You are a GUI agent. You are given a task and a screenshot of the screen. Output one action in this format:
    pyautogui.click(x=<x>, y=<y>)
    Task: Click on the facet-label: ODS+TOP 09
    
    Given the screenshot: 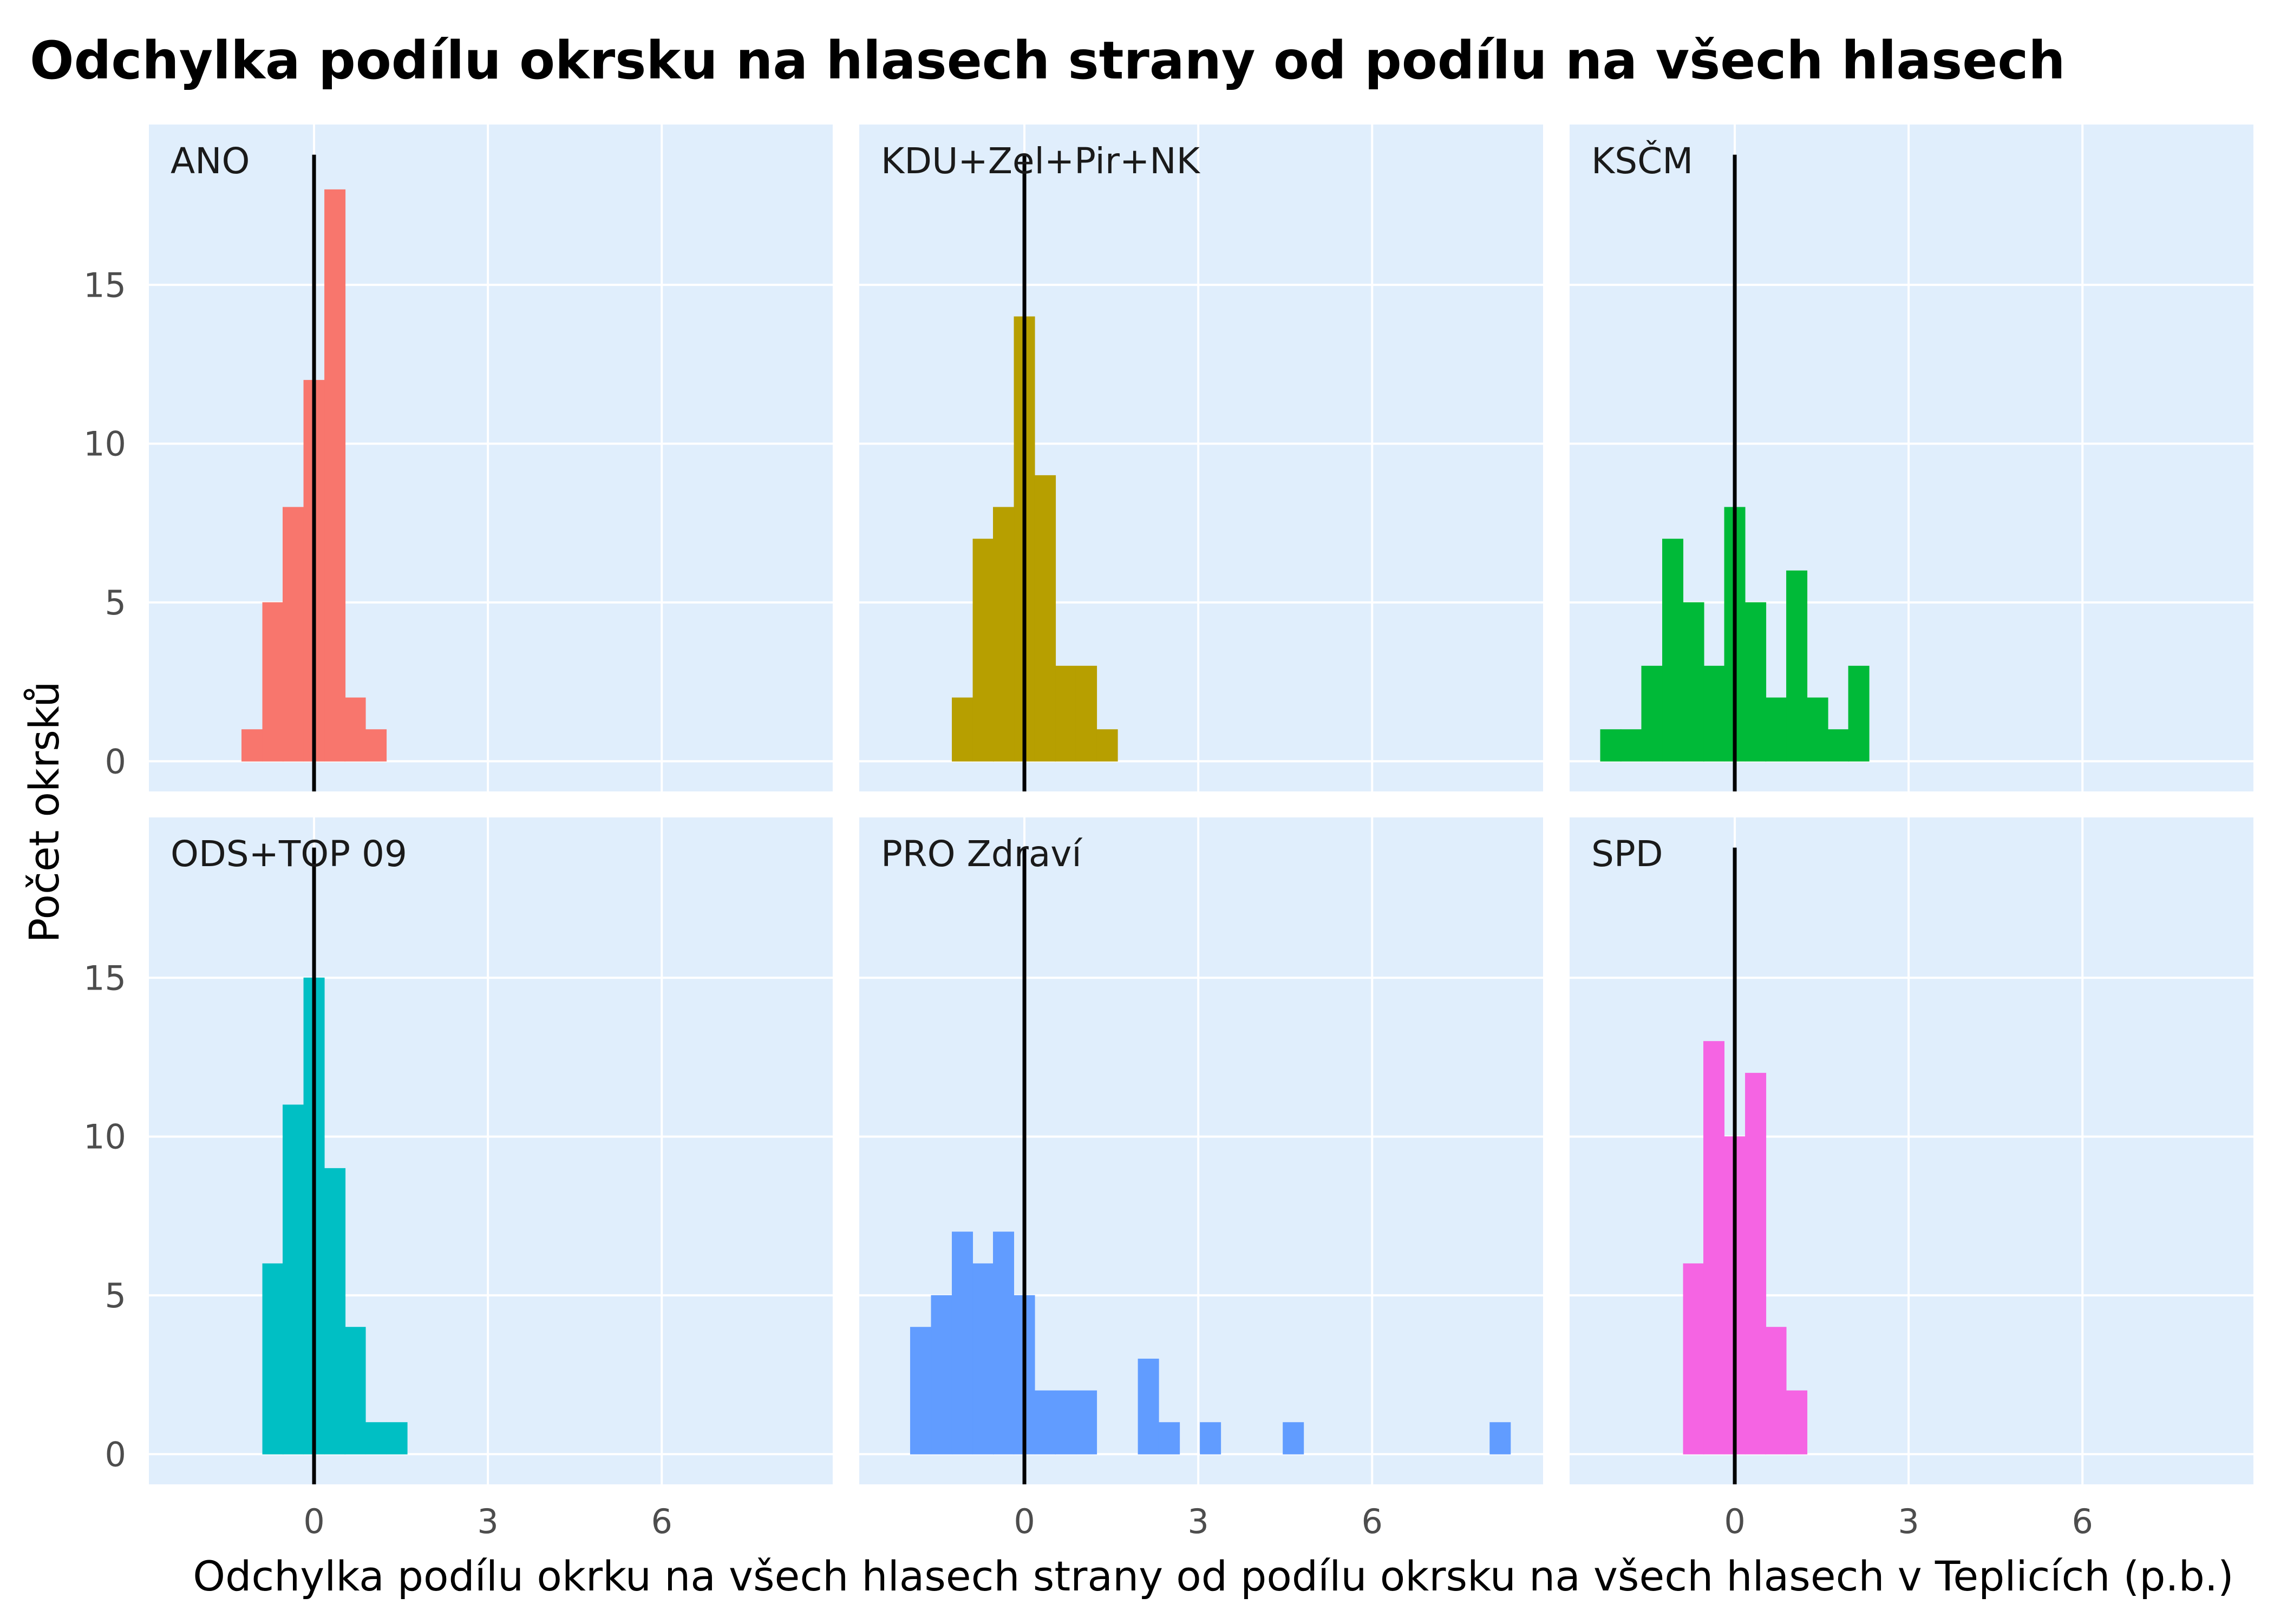 What is the action you would take?
    pyautogui.click(x=289, y=854)
    